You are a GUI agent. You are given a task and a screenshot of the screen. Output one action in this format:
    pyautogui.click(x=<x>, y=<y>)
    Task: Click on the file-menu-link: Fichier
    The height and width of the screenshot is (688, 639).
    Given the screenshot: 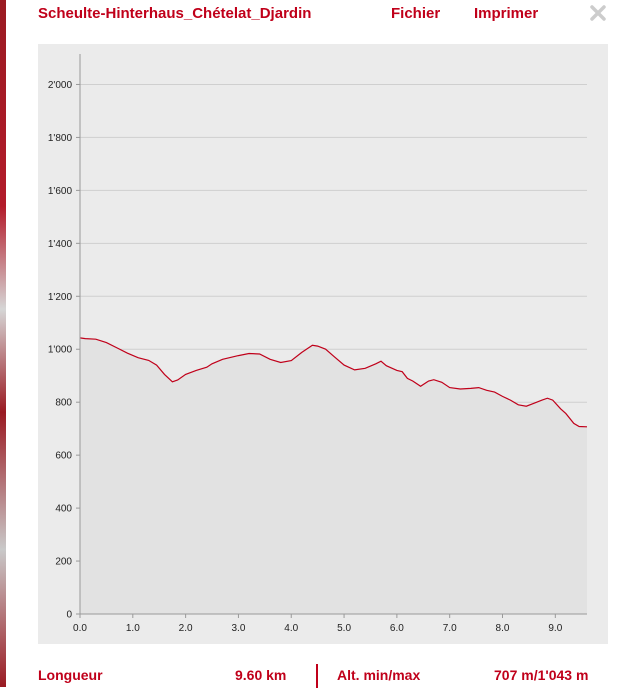 What is the action you would take?
    pyautogui.click(x=416, y=13)
    